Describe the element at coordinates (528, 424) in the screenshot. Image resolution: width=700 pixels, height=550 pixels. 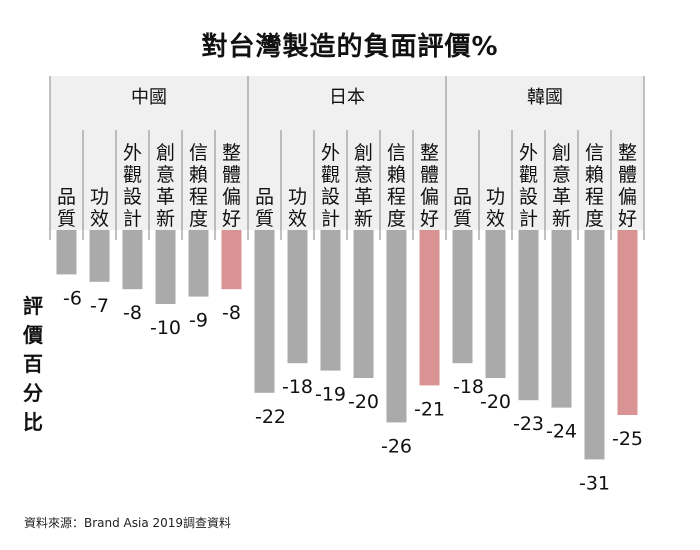
I see `data-label: -23` at that location.